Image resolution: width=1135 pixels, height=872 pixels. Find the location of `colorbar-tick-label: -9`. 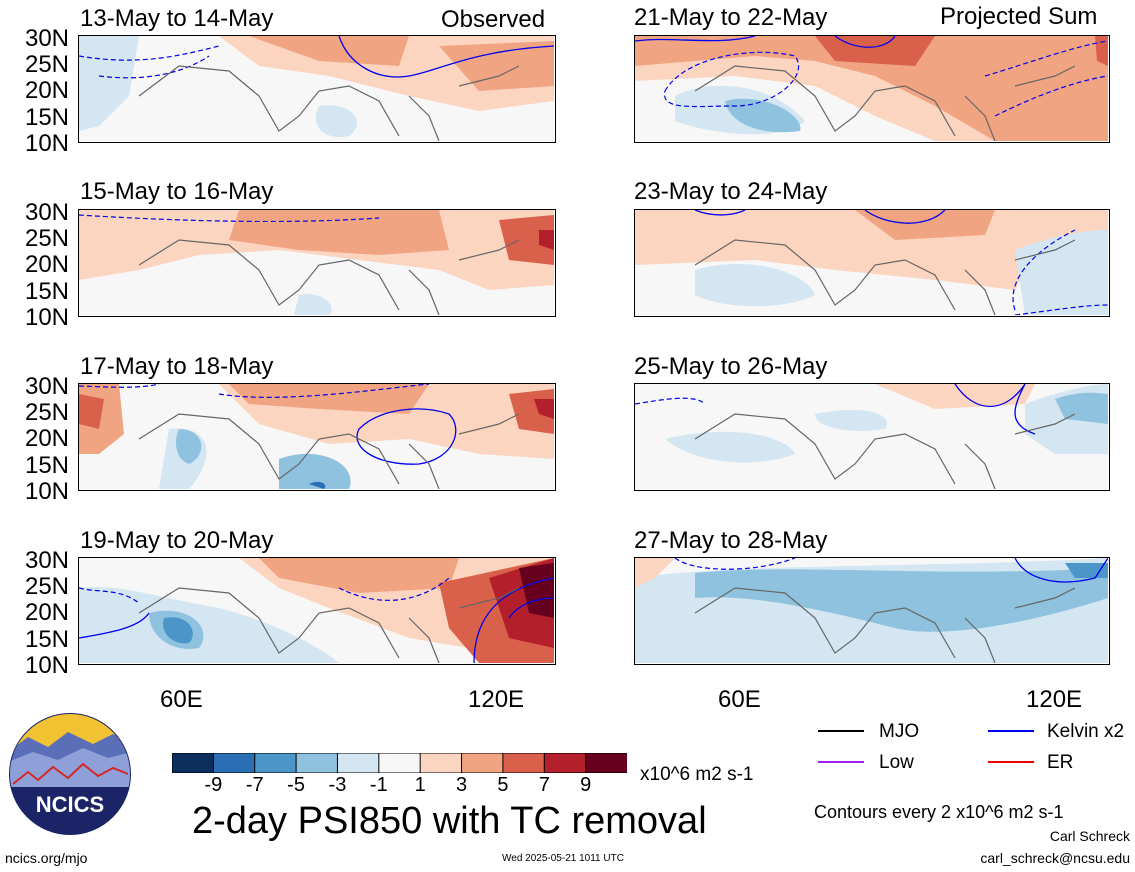

colorbar-tick-label: -9 is located at coordinates (213, 785).